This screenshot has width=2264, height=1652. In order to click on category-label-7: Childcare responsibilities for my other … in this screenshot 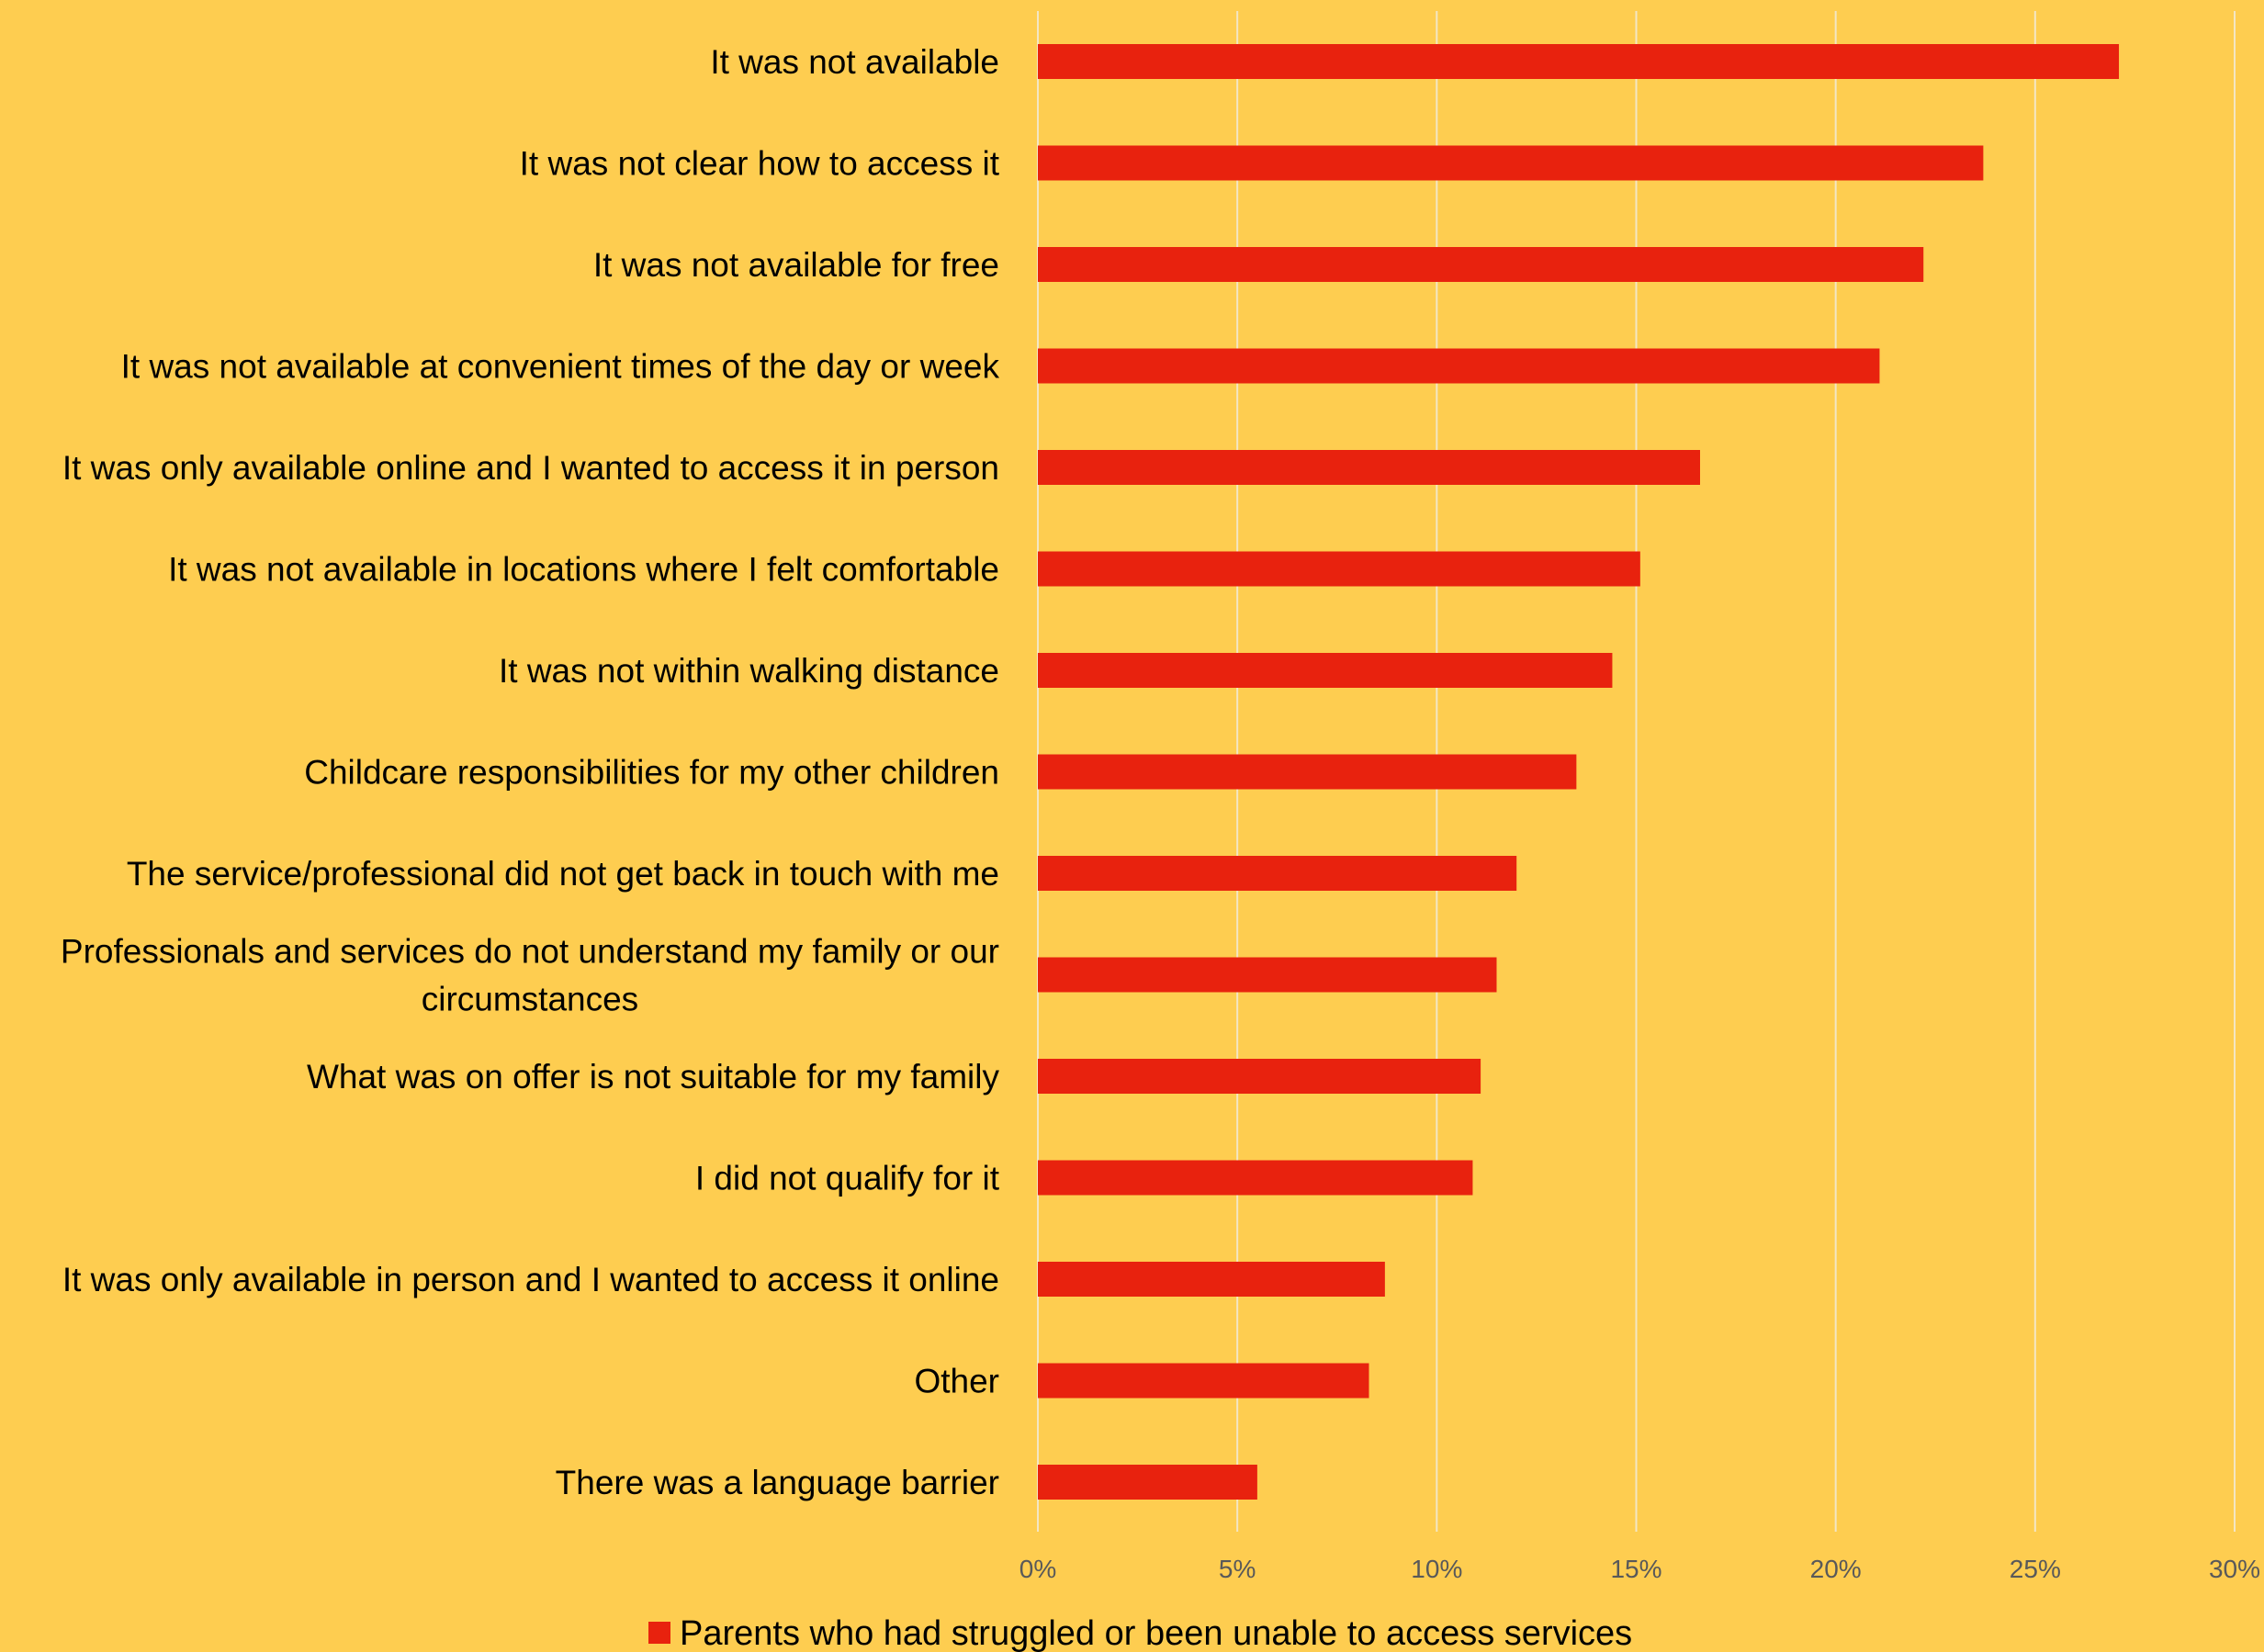, I will do `click(651, 773)`.